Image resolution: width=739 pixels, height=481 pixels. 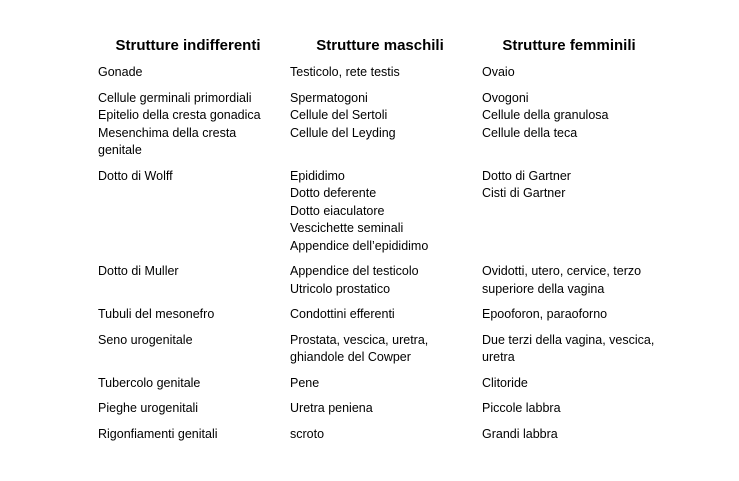 I want to click on cell-line: Cellule della teca, so click(x=530, y=132).